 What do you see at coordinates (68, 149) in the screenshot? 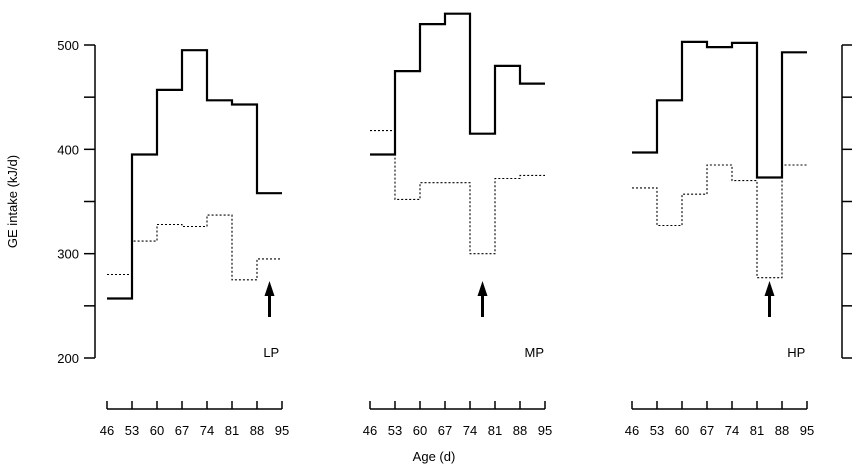
I see `y-tick-label: 400` at bounding box center [68, 149].